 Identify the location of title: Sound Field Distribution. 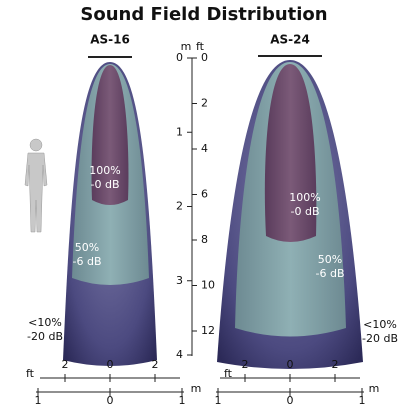
(203, 14).